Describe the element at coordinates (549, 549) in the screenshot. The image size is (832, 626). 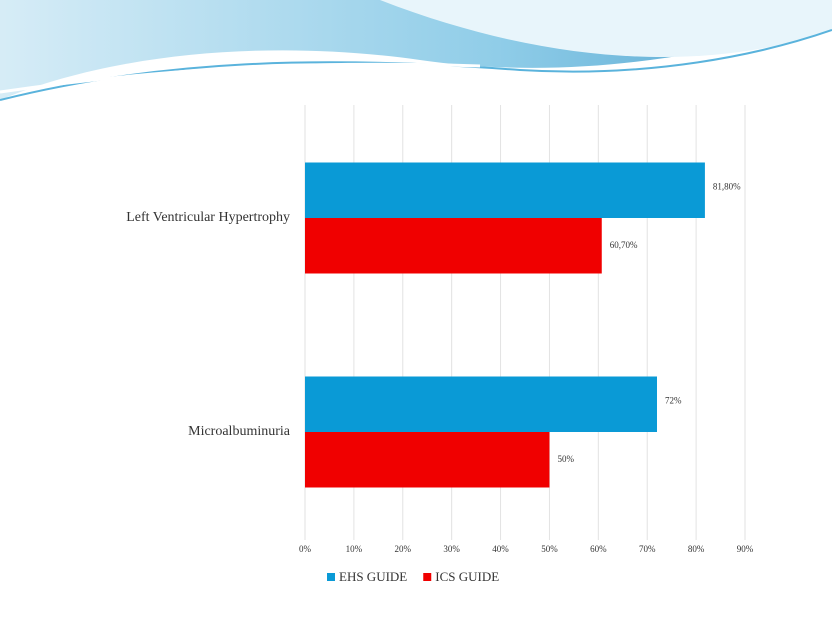
I see `x-tick-label: 50%` at that location.